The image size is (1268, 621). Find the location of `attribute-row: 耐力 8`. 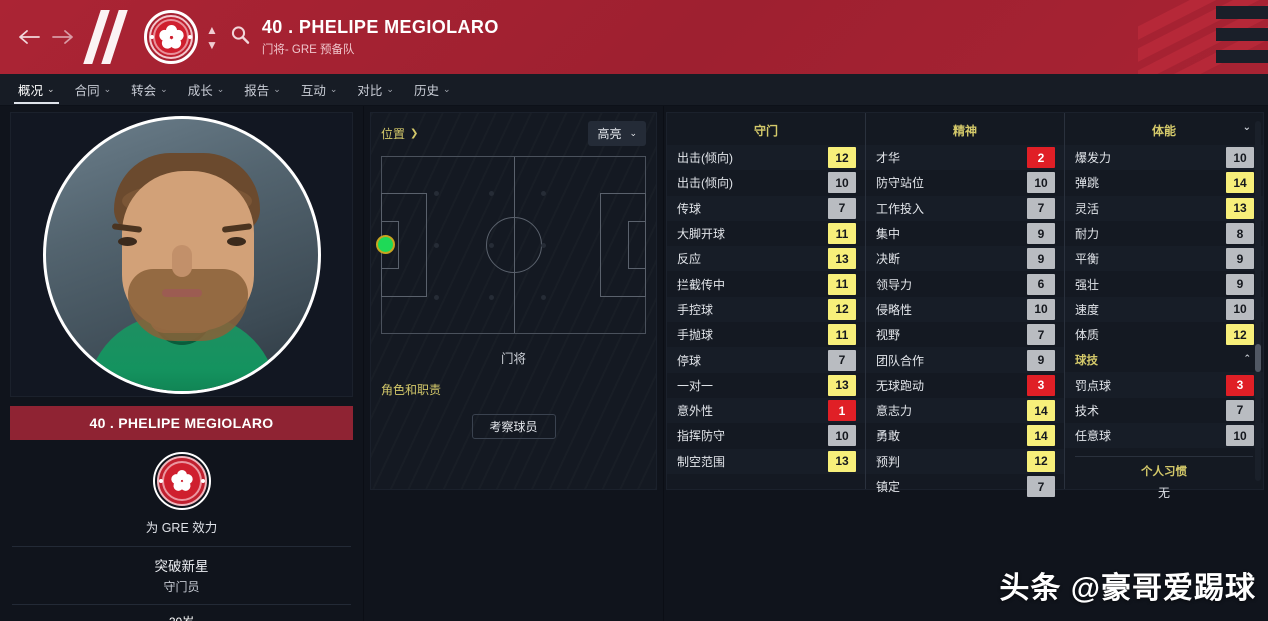

attribute-row: 耐力 8 is located at coordinates (1164, 233).